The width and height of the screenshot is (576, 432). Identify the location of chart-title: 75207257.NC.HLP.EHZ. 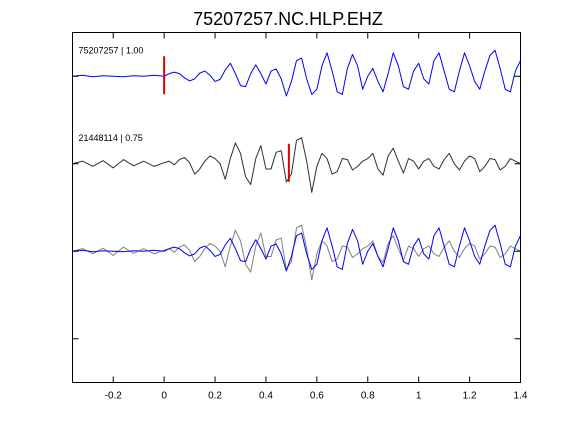
(288, 19).